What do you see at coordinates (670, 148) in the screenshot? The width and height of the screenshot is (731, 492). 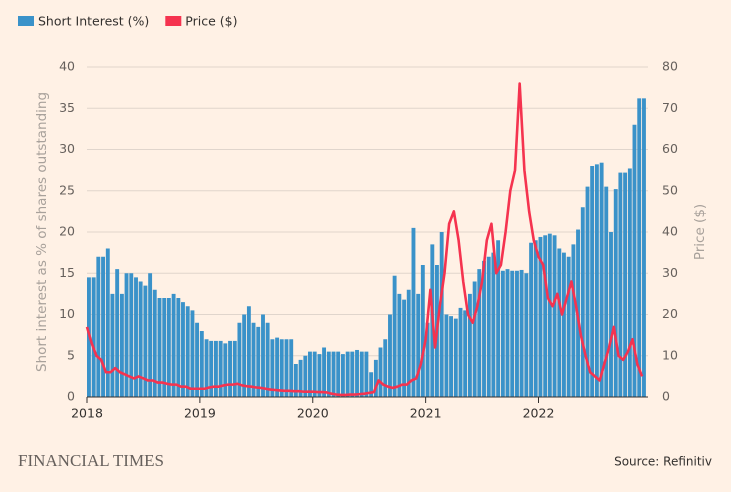 I see `y2-tick-label: 60` at bounding box center [670, 148].